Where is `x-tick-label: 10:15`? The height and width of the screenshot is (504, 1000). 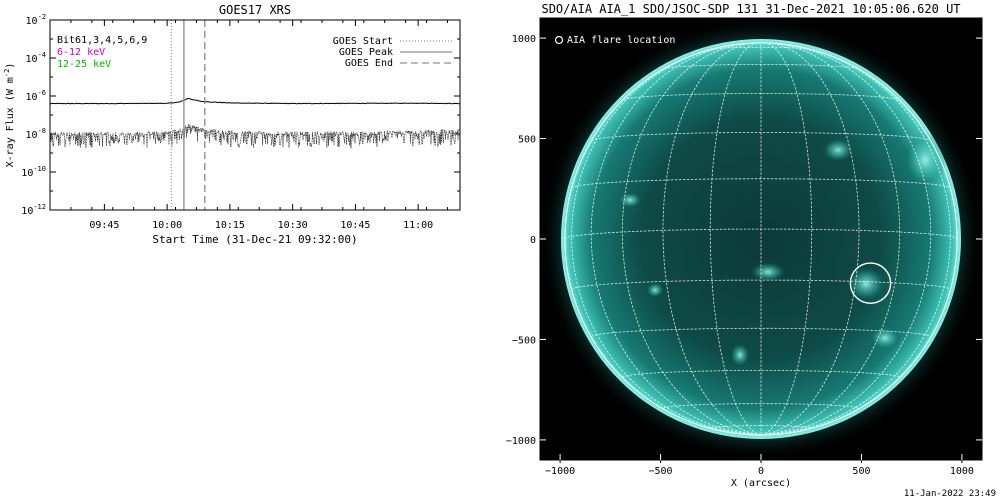
x-tick-label: 10:15 is located at coordinates (230, 225).